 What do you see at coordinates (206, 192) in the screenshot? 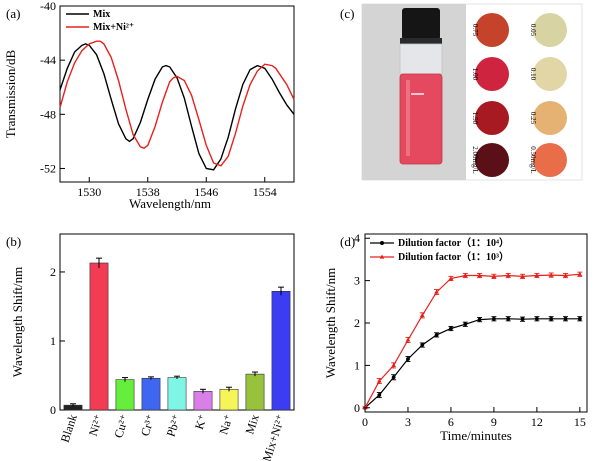
I see `panel-a-x-tick-label: 1546` at bounding box center [206, 192].